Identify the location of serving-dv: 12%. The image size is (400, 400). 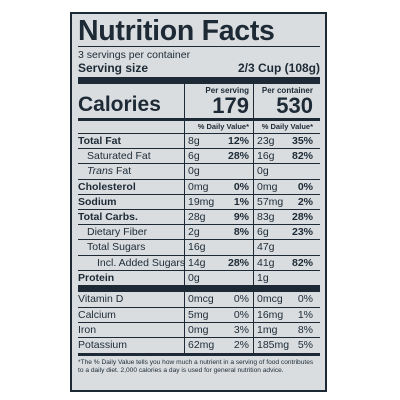
(238, 141).